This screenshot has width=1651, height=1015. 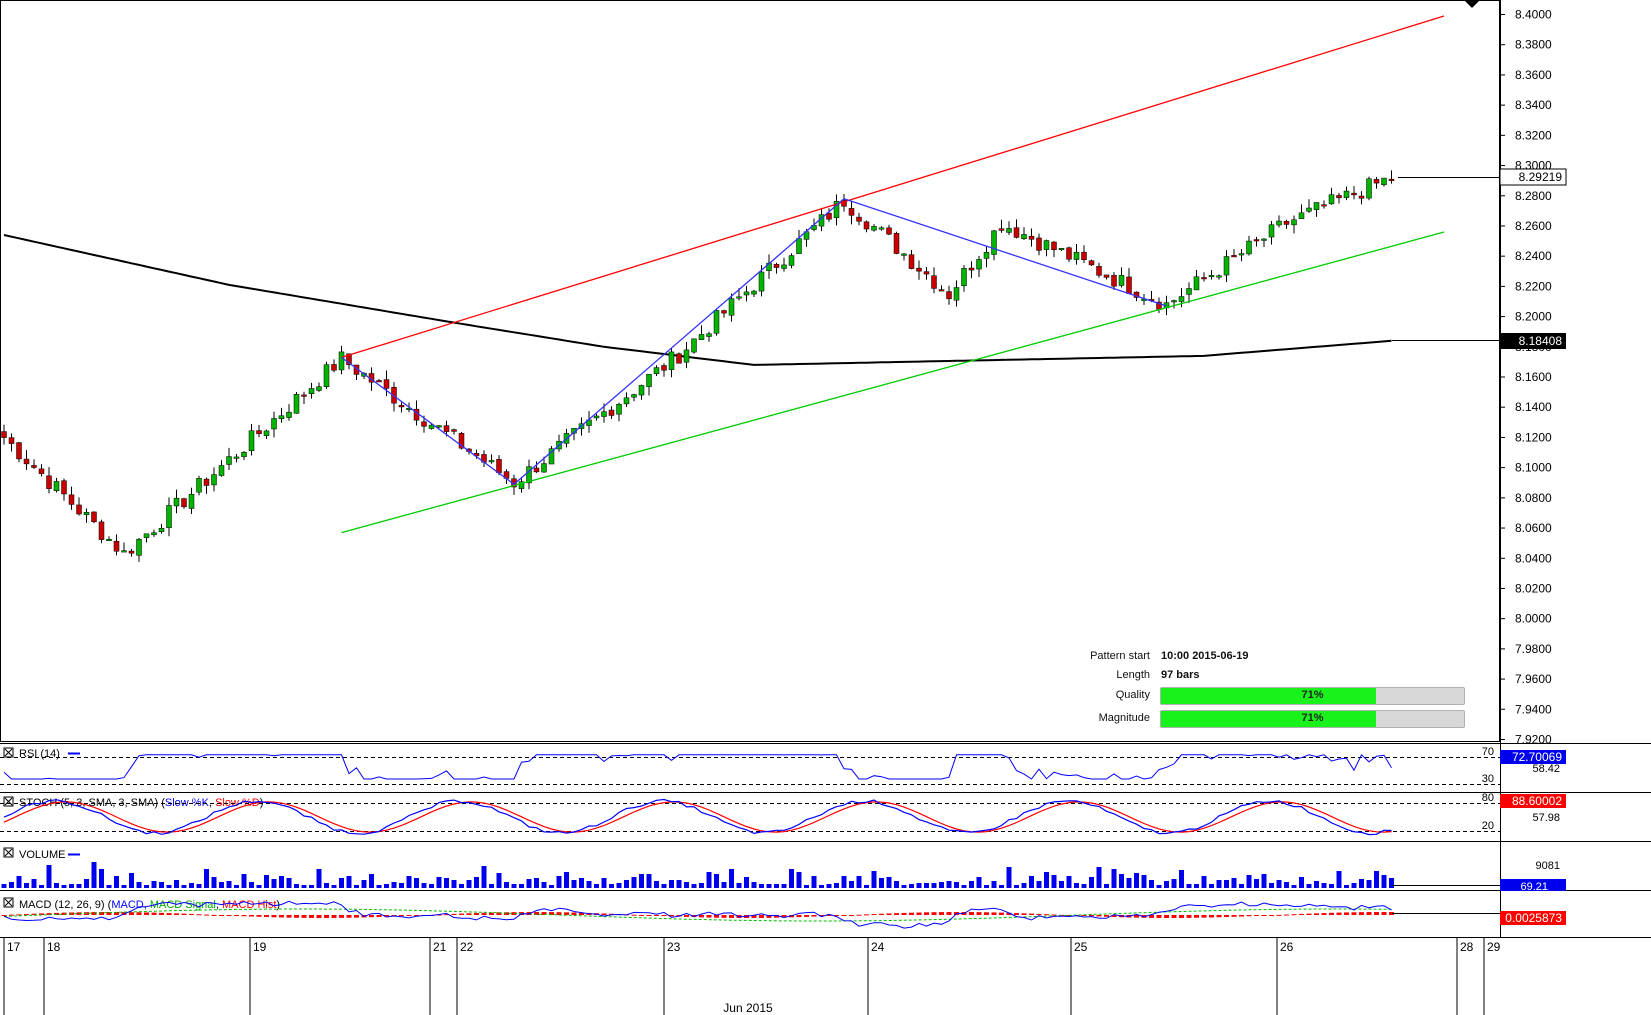 What do you see at coordinates (1533, 649) in the screenshot?
I see `y-tick-label: 7.9800` at bounding box center [1533, 649].